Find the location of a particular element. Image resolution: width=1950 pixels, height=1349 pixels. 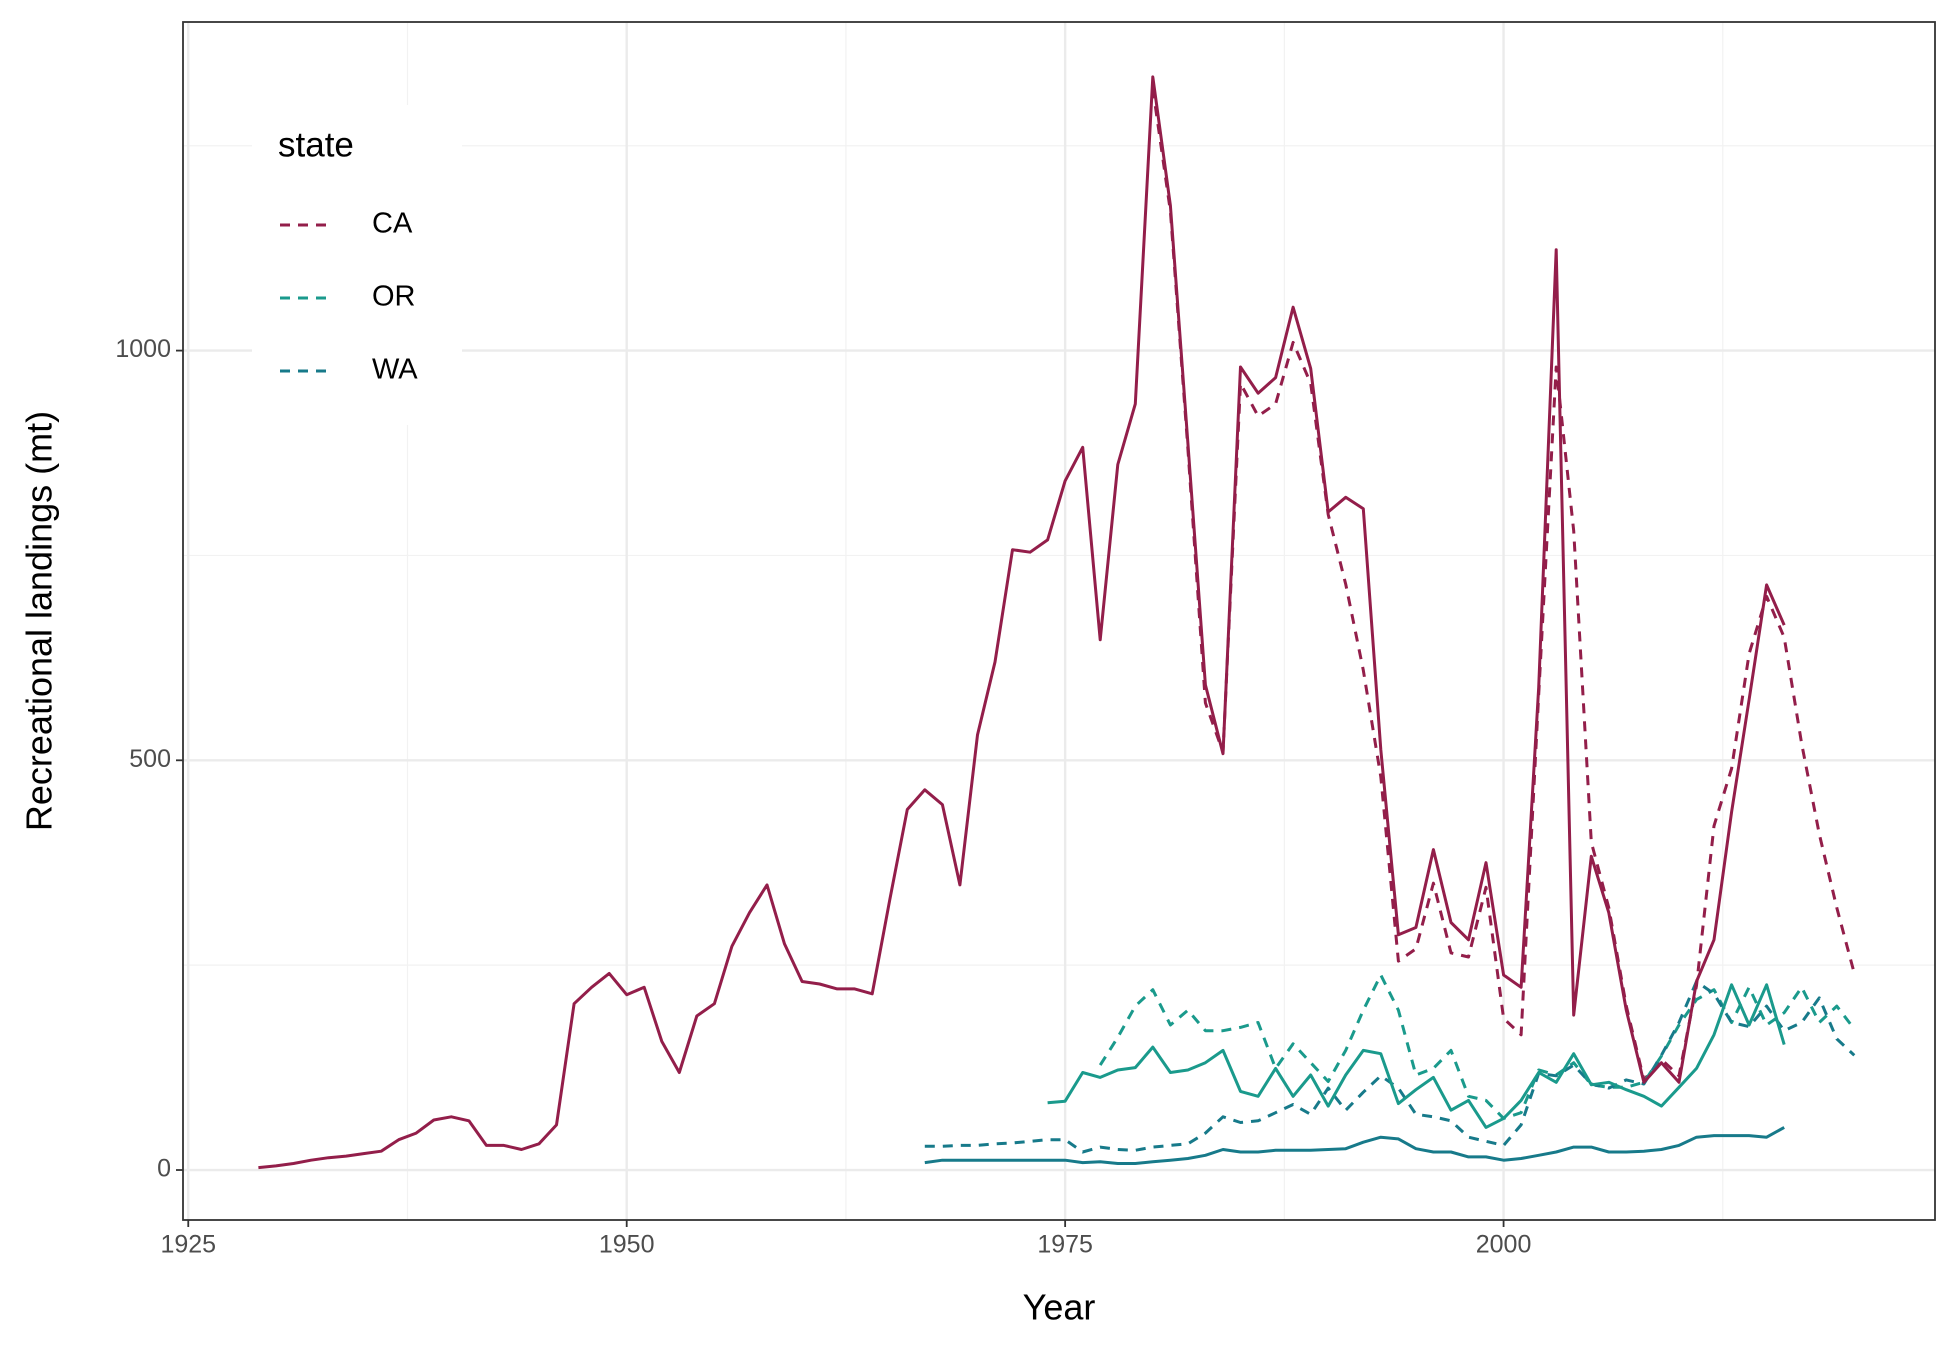

x-tick-label: 1975 is located at coordinates (1065, 1245).